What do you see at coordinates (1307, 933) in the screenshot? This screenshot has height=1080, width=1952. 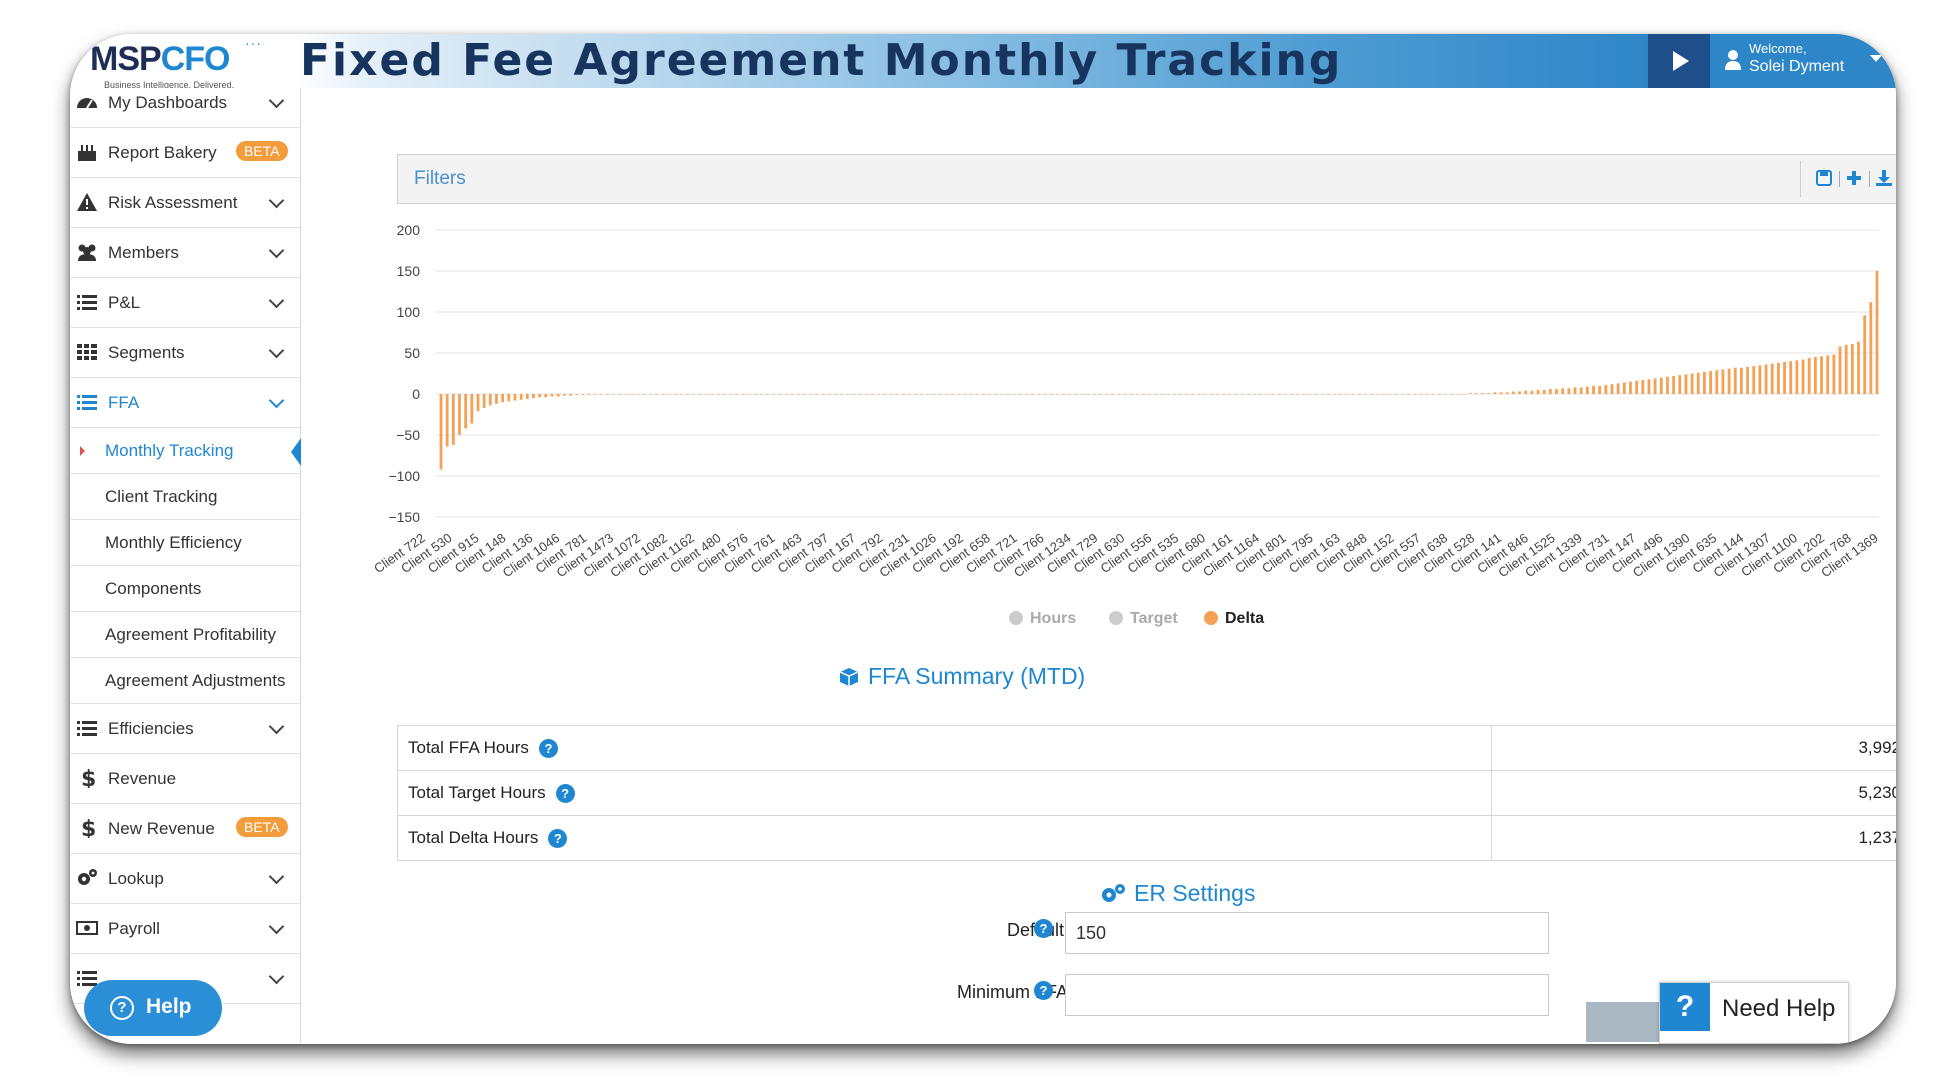 I see `default-er-input: 150` at bounding box center [1307, 933].